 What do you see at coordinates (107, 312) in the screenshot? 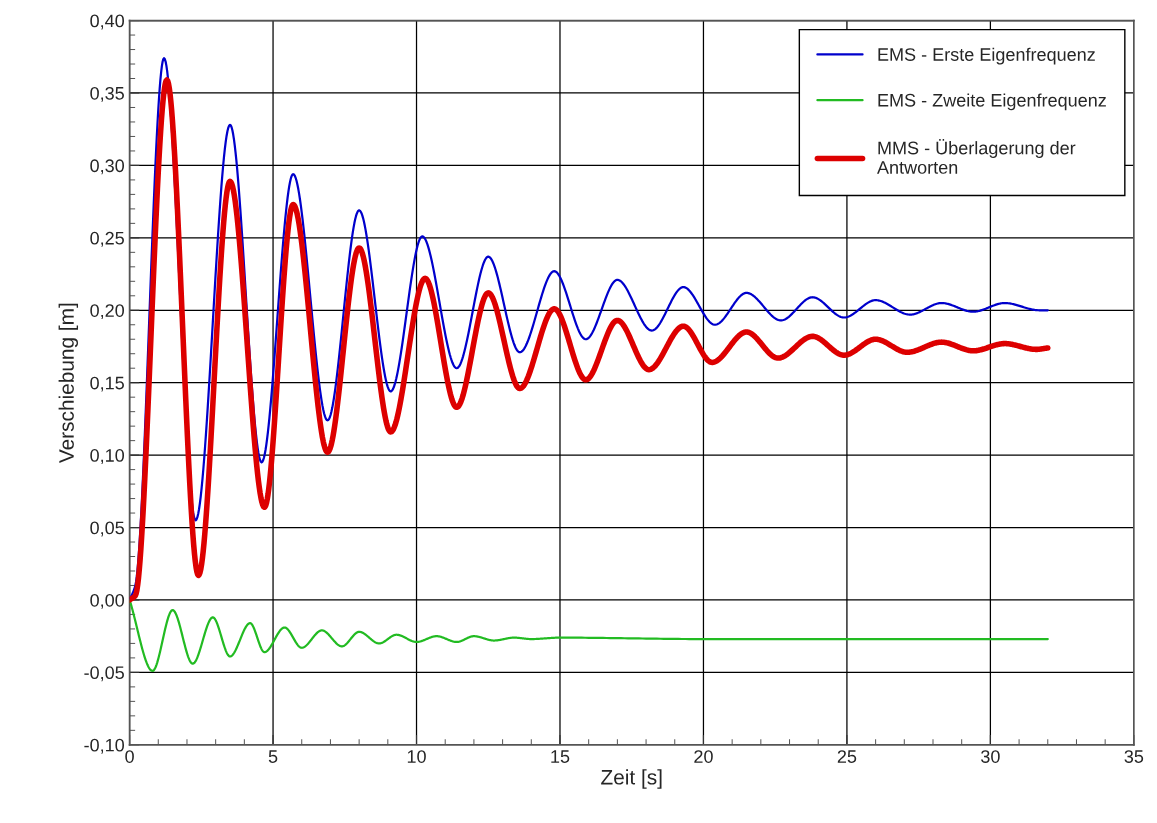
I see `y-tick-label: 0,20` at bounding box center [107, 312].